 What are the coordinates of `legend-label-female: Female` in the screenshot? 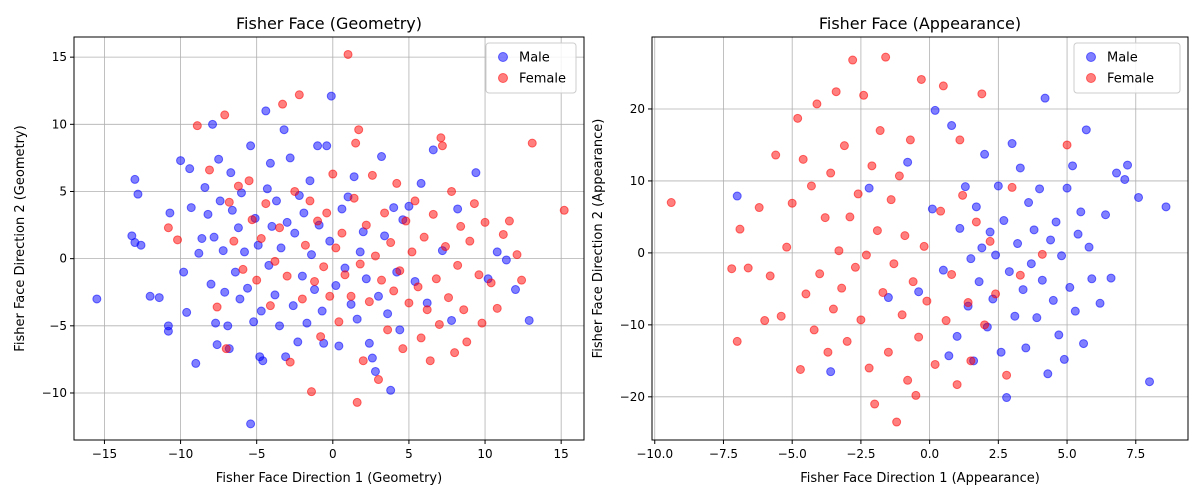 It's located at (542, 79).